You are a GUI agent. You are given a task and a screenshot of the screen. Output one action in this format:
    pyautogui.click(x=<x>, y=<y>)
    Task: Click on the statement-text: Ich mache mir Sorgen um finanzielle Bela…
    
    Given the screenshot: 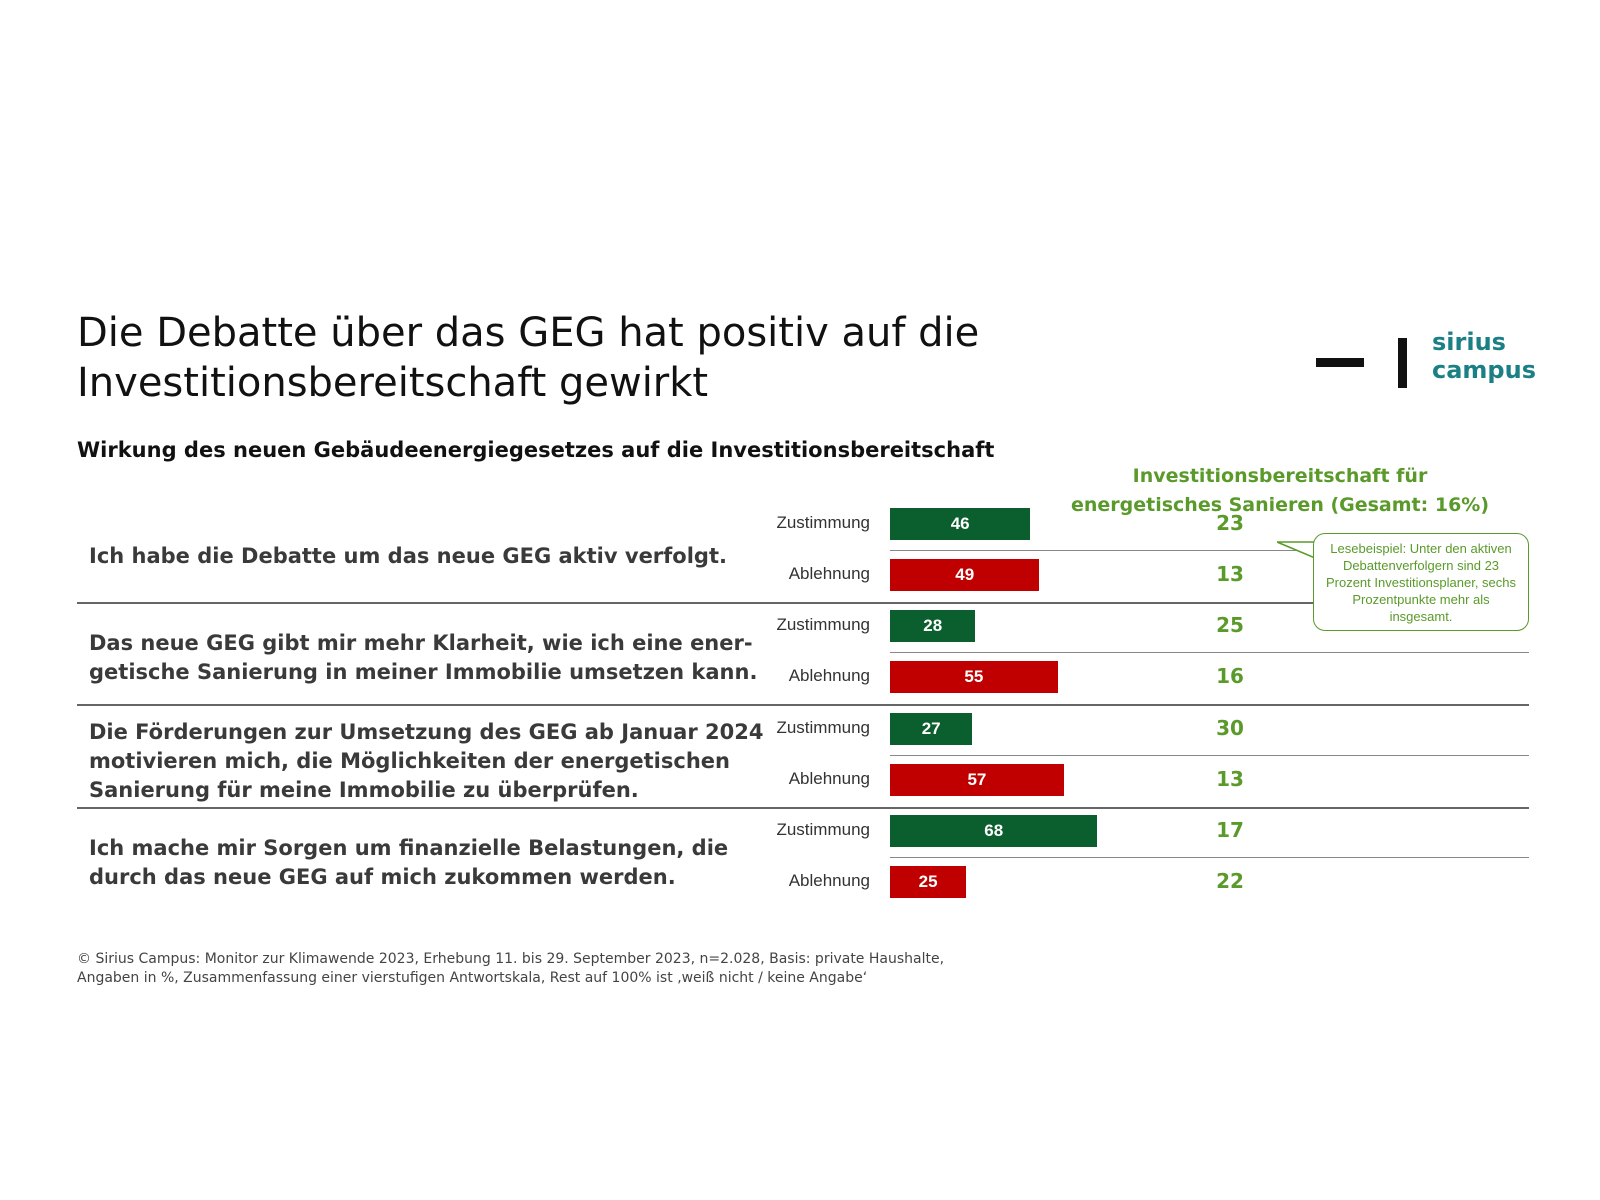 What is the action you would take?
    pyautogui.click(x=429, y=863)
    